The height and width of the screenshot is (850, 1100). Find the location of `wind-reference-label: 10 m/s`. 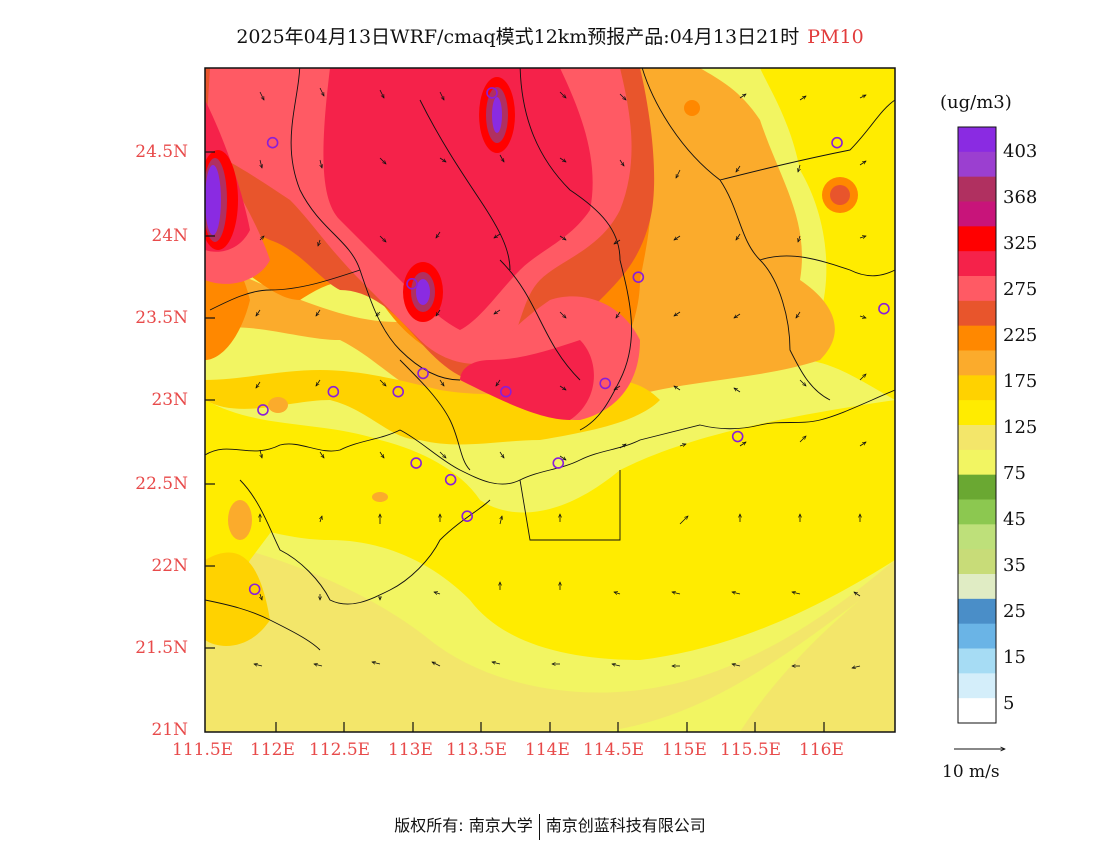

wind-reference-label: 10 m/s is located at coordinates (971, 772).